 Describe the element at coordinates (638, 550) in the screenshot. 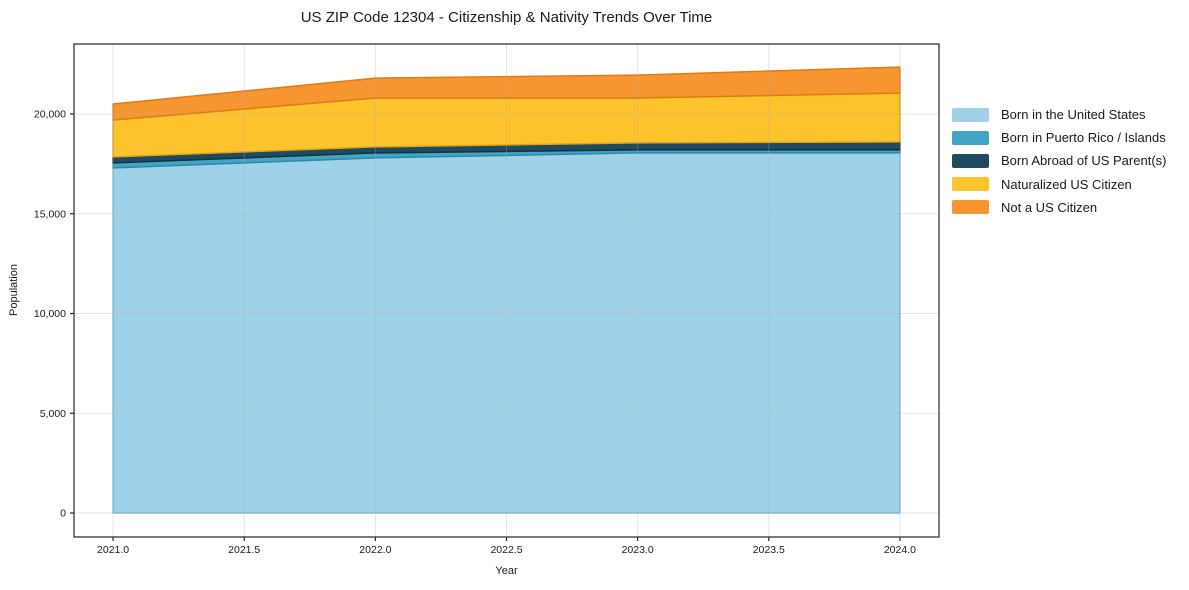

I see `x-tick-label: 2023.0` at that location.